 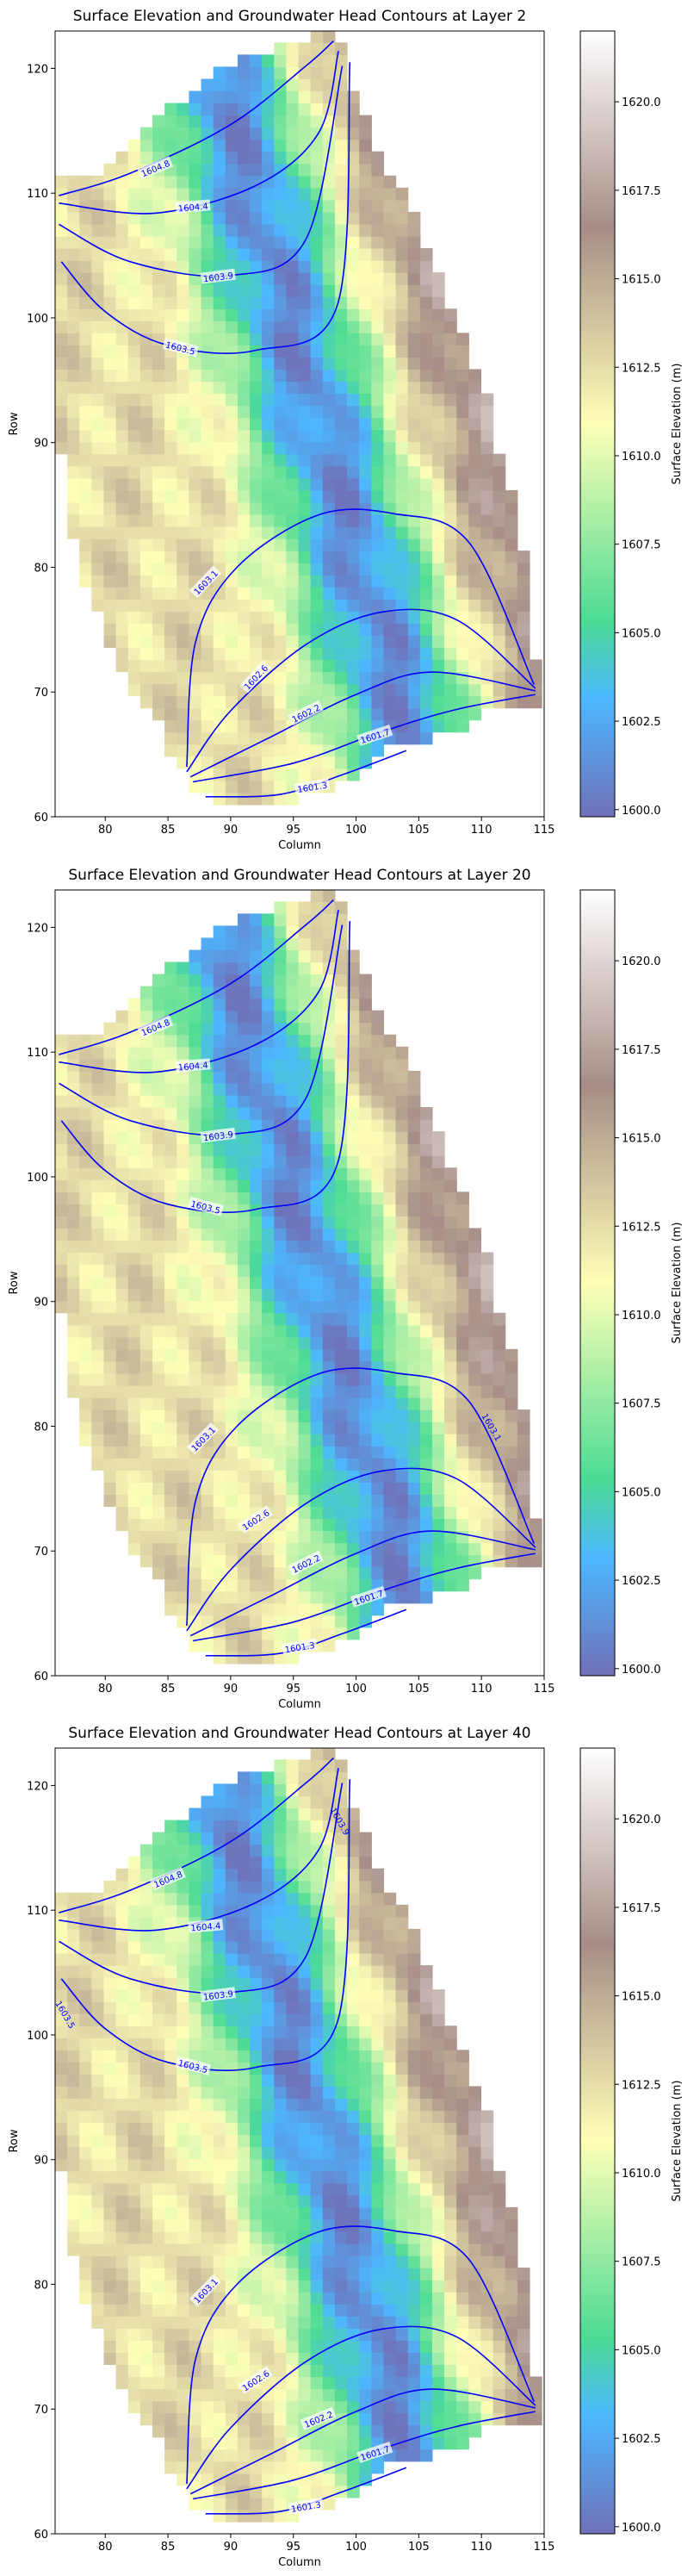 What do you see at coordinates (306, 713) in the screenshot?
I see `contour-label-backing` at bounding box center [306, 713].